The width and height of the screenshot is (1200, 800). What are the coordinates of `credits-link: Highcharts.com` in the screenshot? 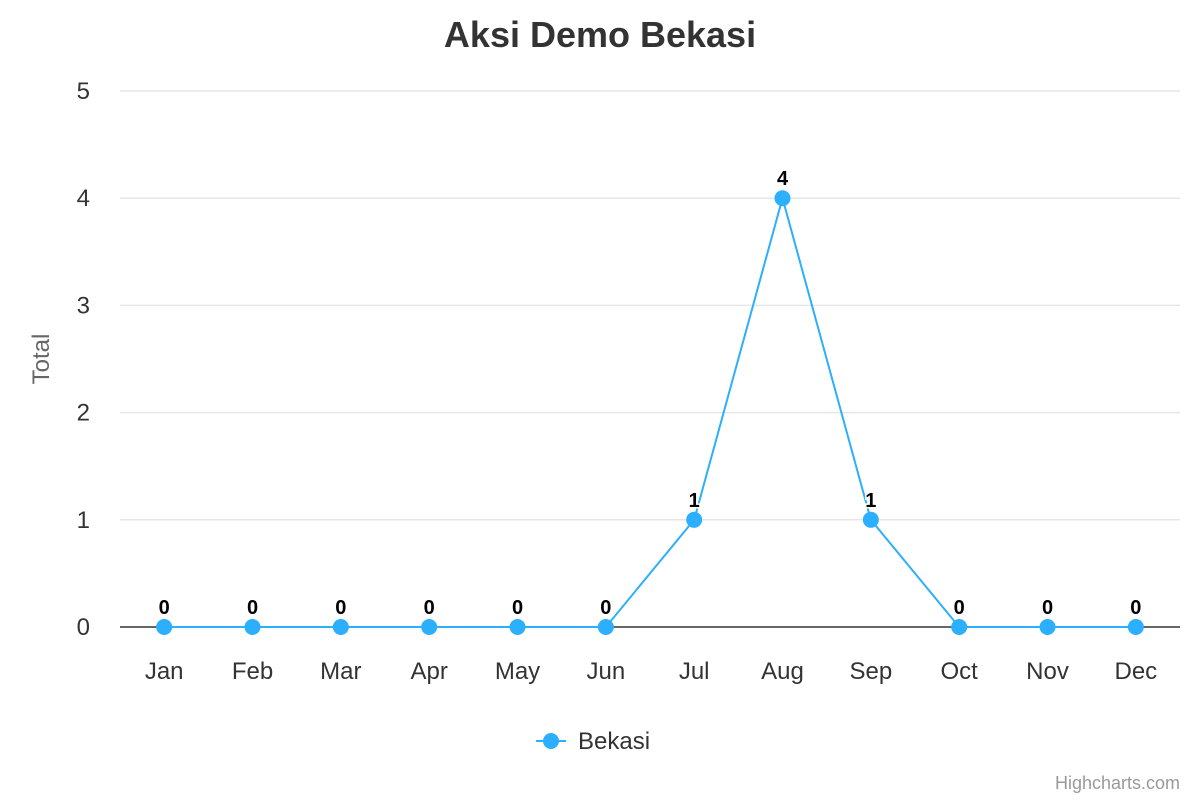 It's located at (1117, 783).